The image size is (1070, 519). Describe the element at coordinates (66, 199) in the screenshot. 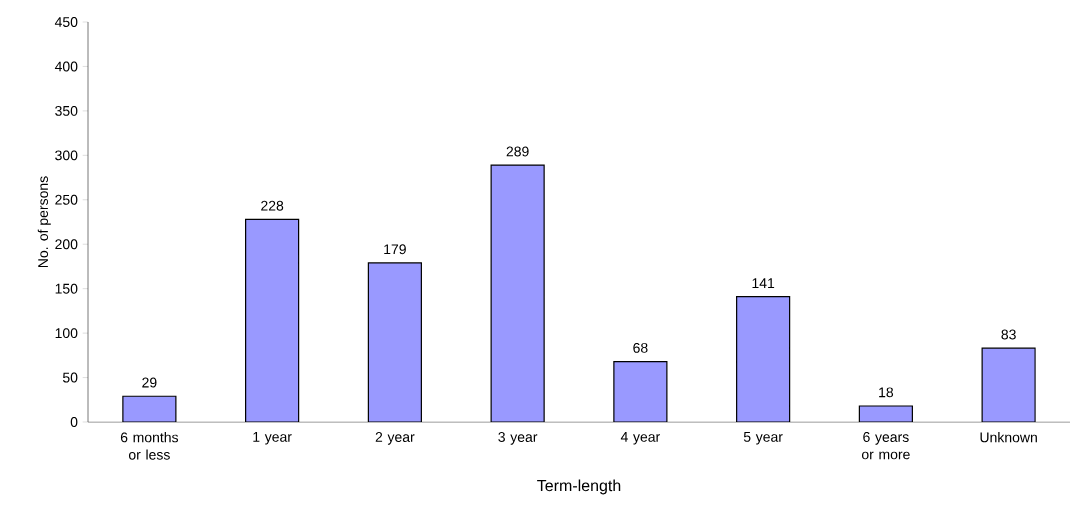

I see `y-tick-label: 250` at that location.